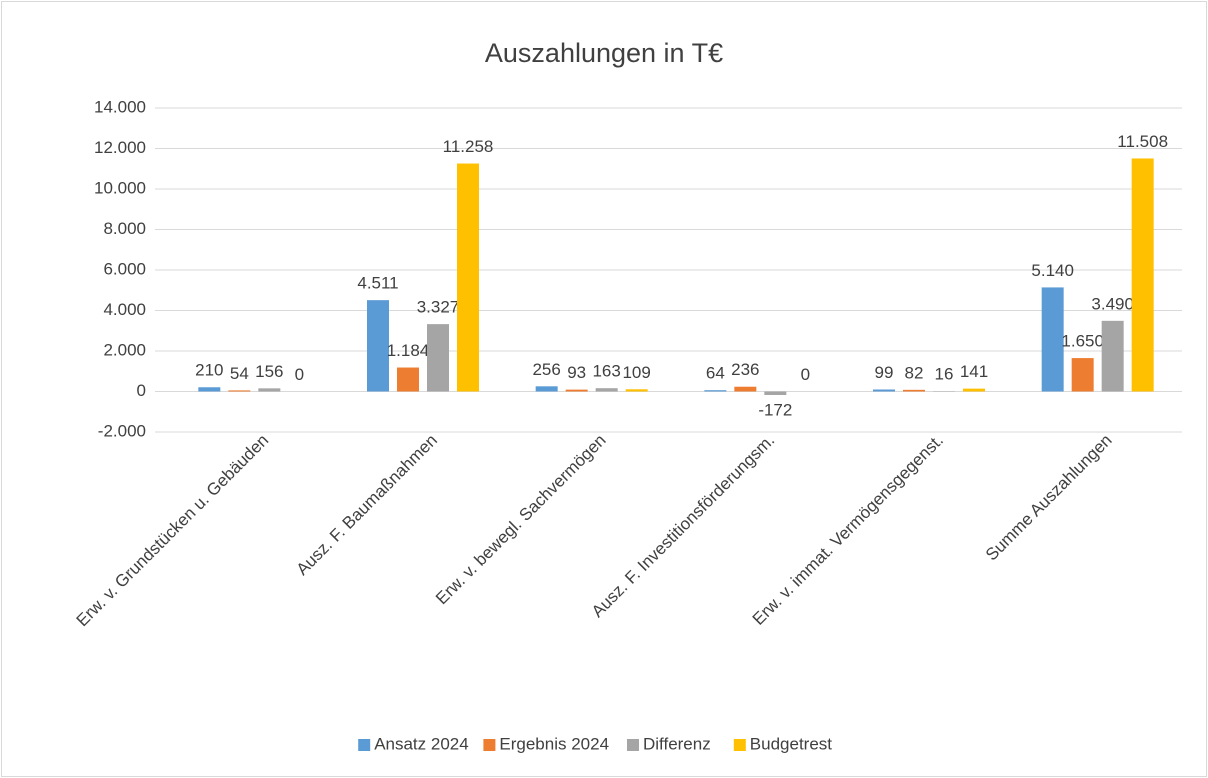 This screenshot has width=1208, height=778. Describe the element at coordinates (1052, 270) in the screenshot. I see `data-label: 5.140` at that location.